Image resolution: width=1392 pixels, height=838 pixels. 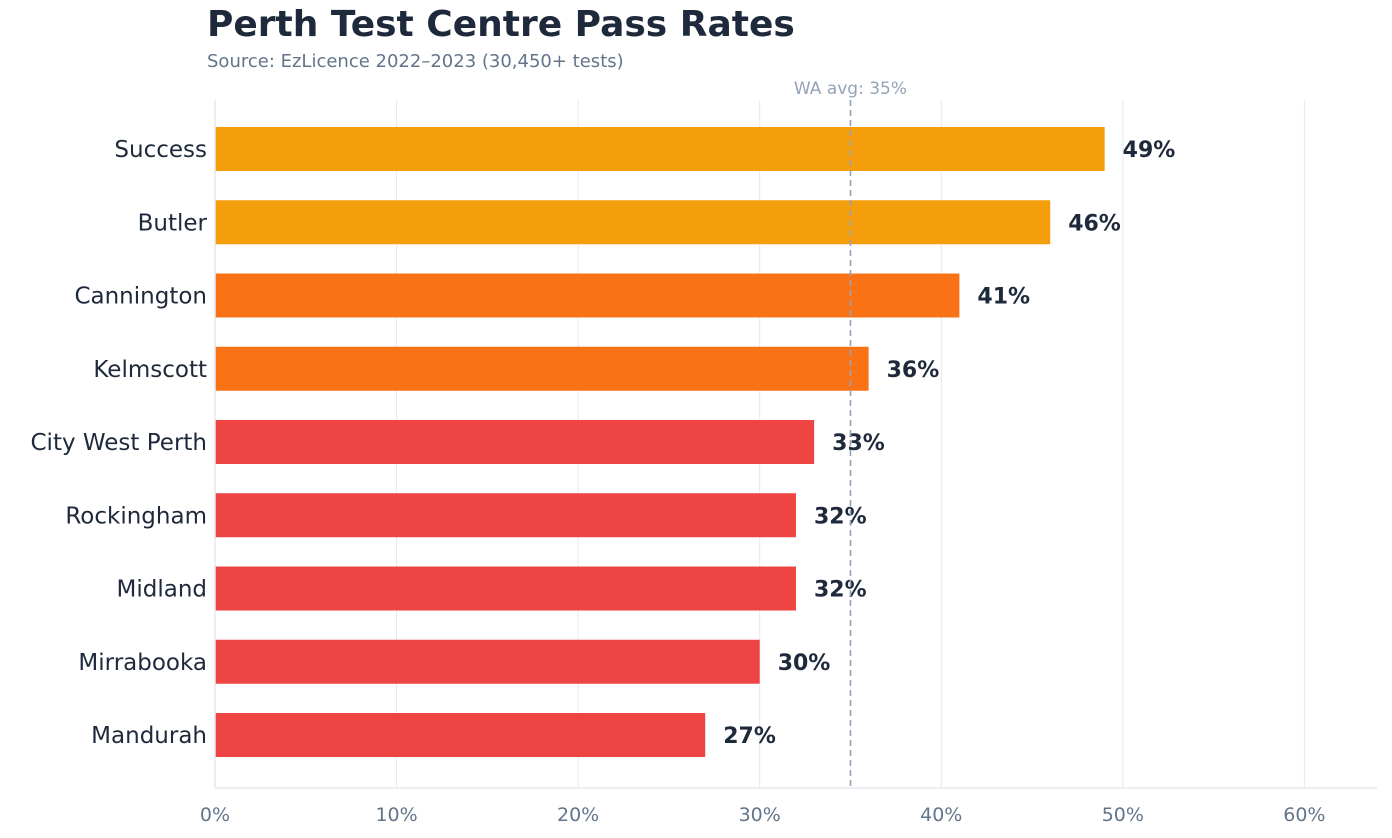 I want to click on category-label: Midland, so click(x=162, y=590).